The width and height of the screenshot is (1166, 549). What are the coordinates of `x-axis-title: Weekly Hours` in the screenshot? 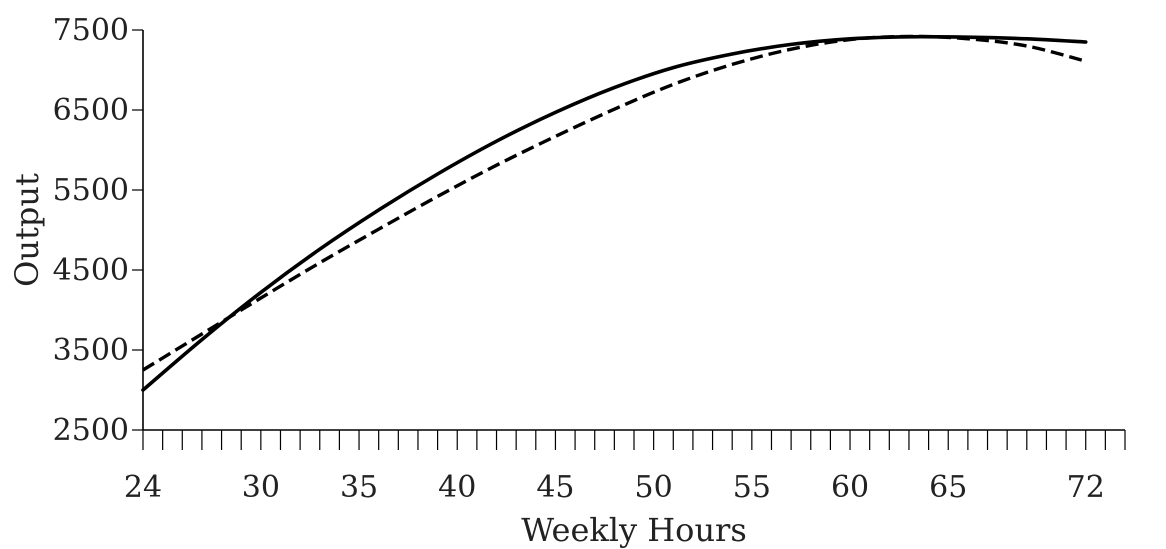 It's located at (634, 530).